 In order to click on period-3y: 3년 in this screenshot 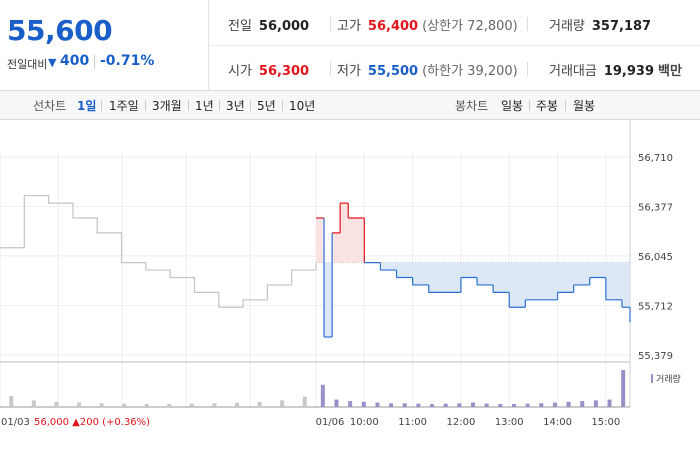, I will do `click(235, 106)`.